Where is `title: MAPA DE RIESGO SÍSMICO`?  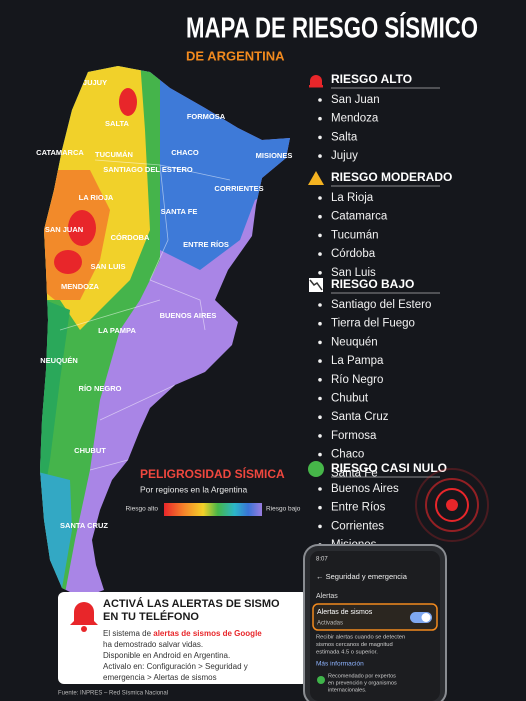
title: MAPA DE RIESGO SÍSMICO is located at coordinates (332, 28).